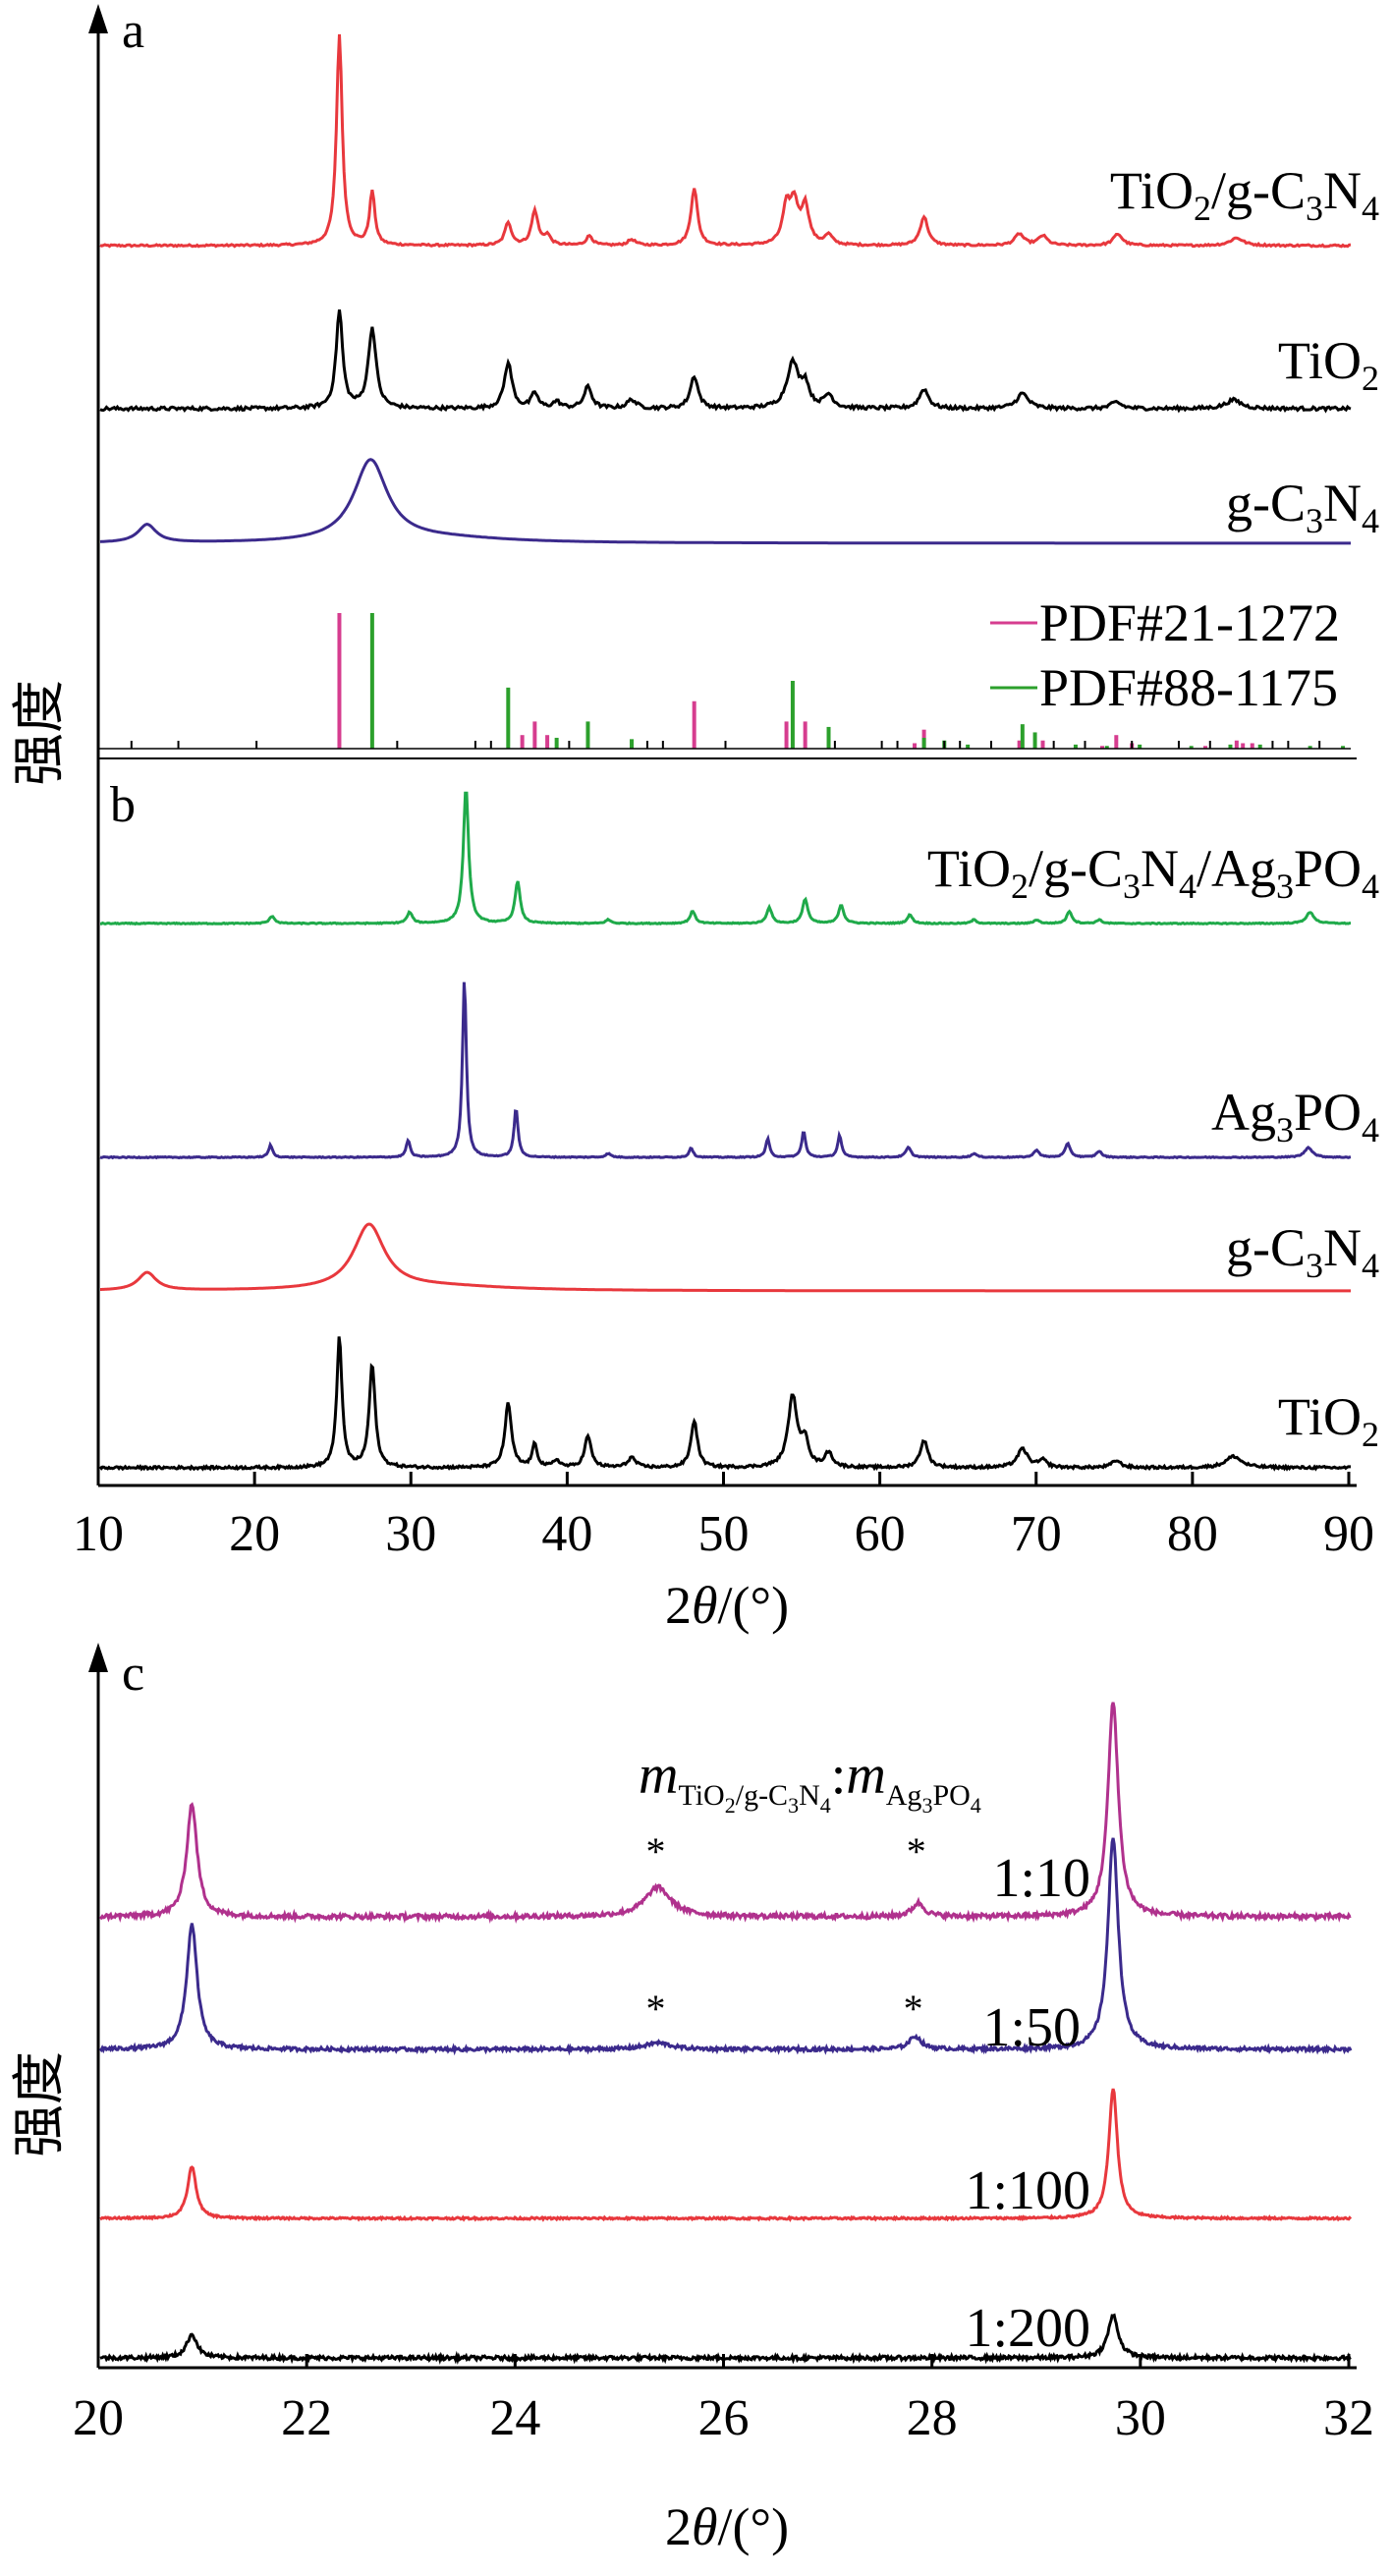 The width and height of the screenshot is (1392, 2576). I want to click on series-b-tio2-g-c3n4-ag3po4, so click(725, 858).